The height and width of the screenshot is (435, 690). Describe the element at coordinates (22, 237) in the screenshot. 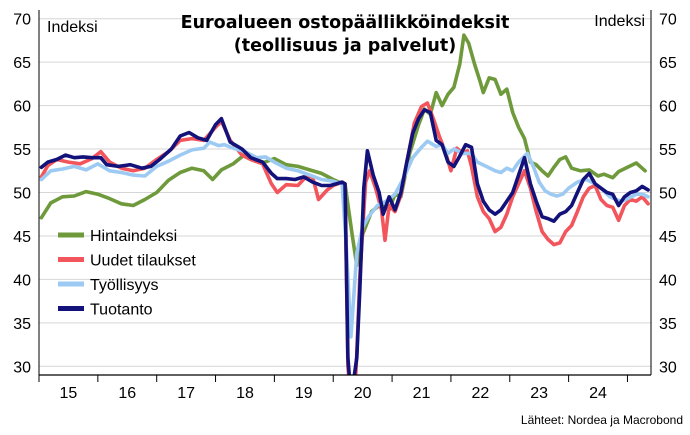

I see `ytick-left-label: 45` at that location.